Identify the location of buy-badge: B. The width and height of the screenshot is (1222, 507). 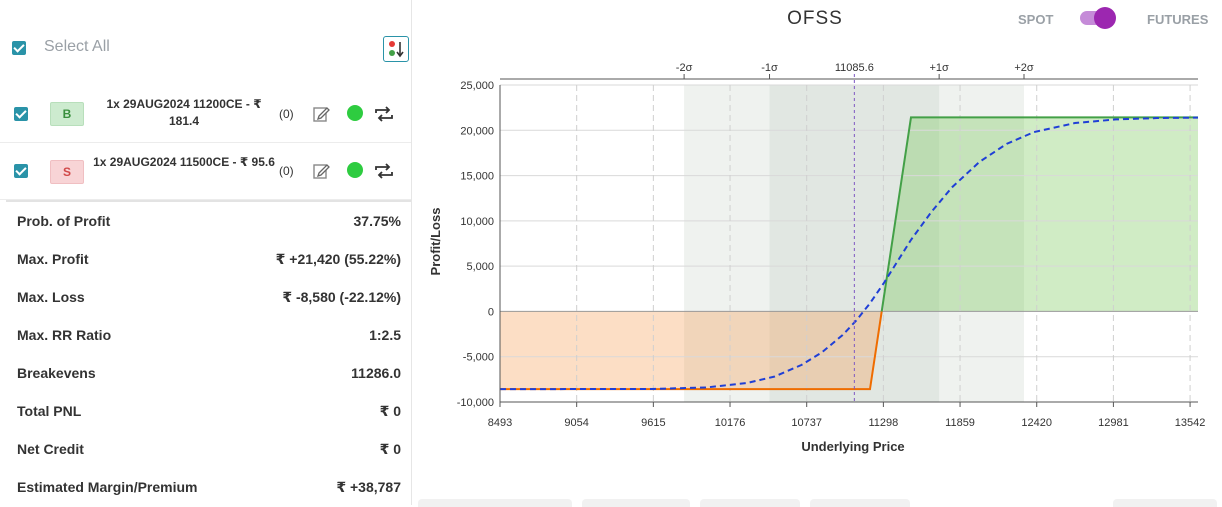
(67, 114).